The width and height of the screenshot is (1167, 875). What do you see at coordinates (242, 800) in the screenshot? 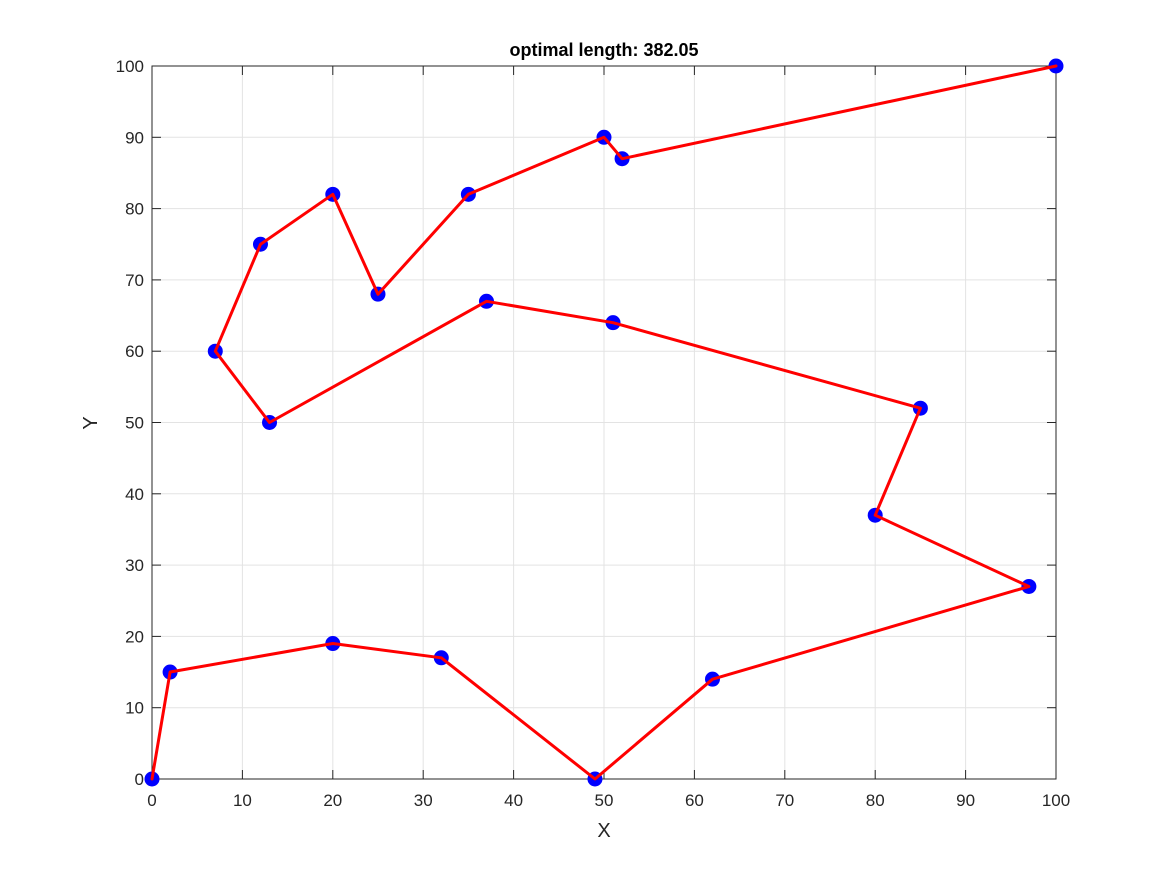
I see `x-tick-label: 10` at bounding box center [242, 800].